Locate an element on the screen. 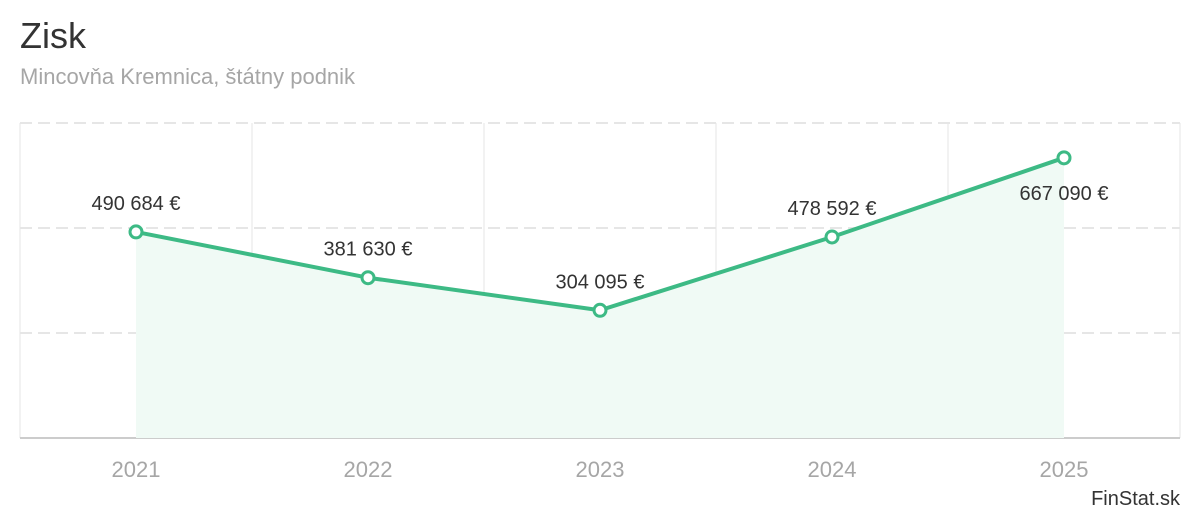  x-tick-layer: 2021 2022 2023 2024 2025 is located at coordinates (600, 469).